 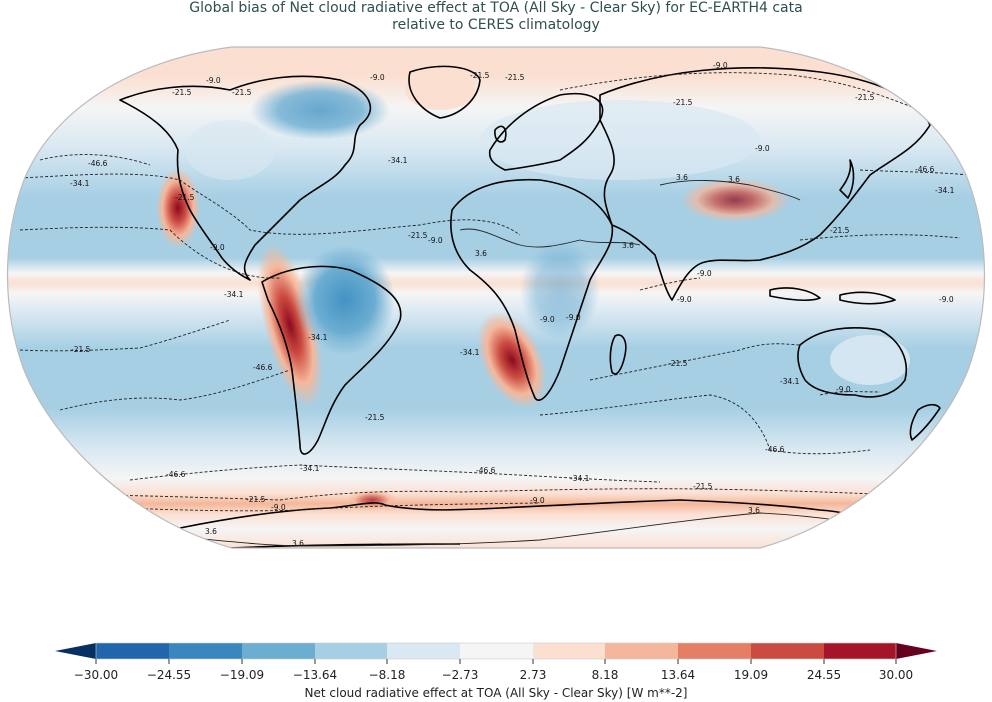 What do you see at coordinates (387, 675) in the screenshot?
I see `tick-label: −8.18` at bounding box center [387, 675].